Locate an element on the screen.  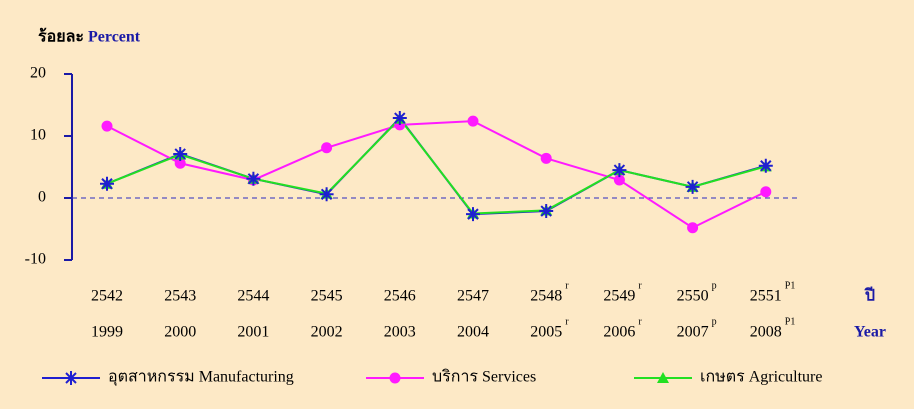
x-tick-label: 2547 is located at coordinates (473, 296).